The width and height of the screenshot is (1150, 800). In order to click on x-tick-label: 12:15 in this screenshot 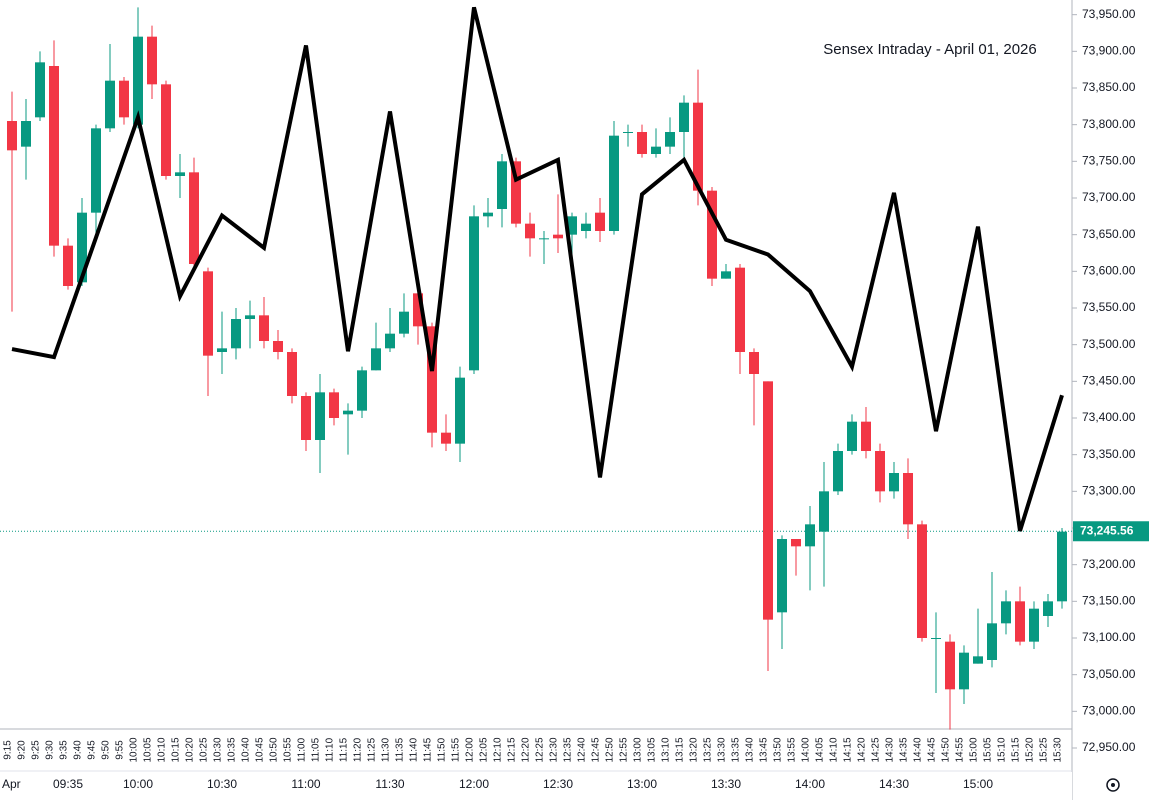, I will do `click(512, 749)`.